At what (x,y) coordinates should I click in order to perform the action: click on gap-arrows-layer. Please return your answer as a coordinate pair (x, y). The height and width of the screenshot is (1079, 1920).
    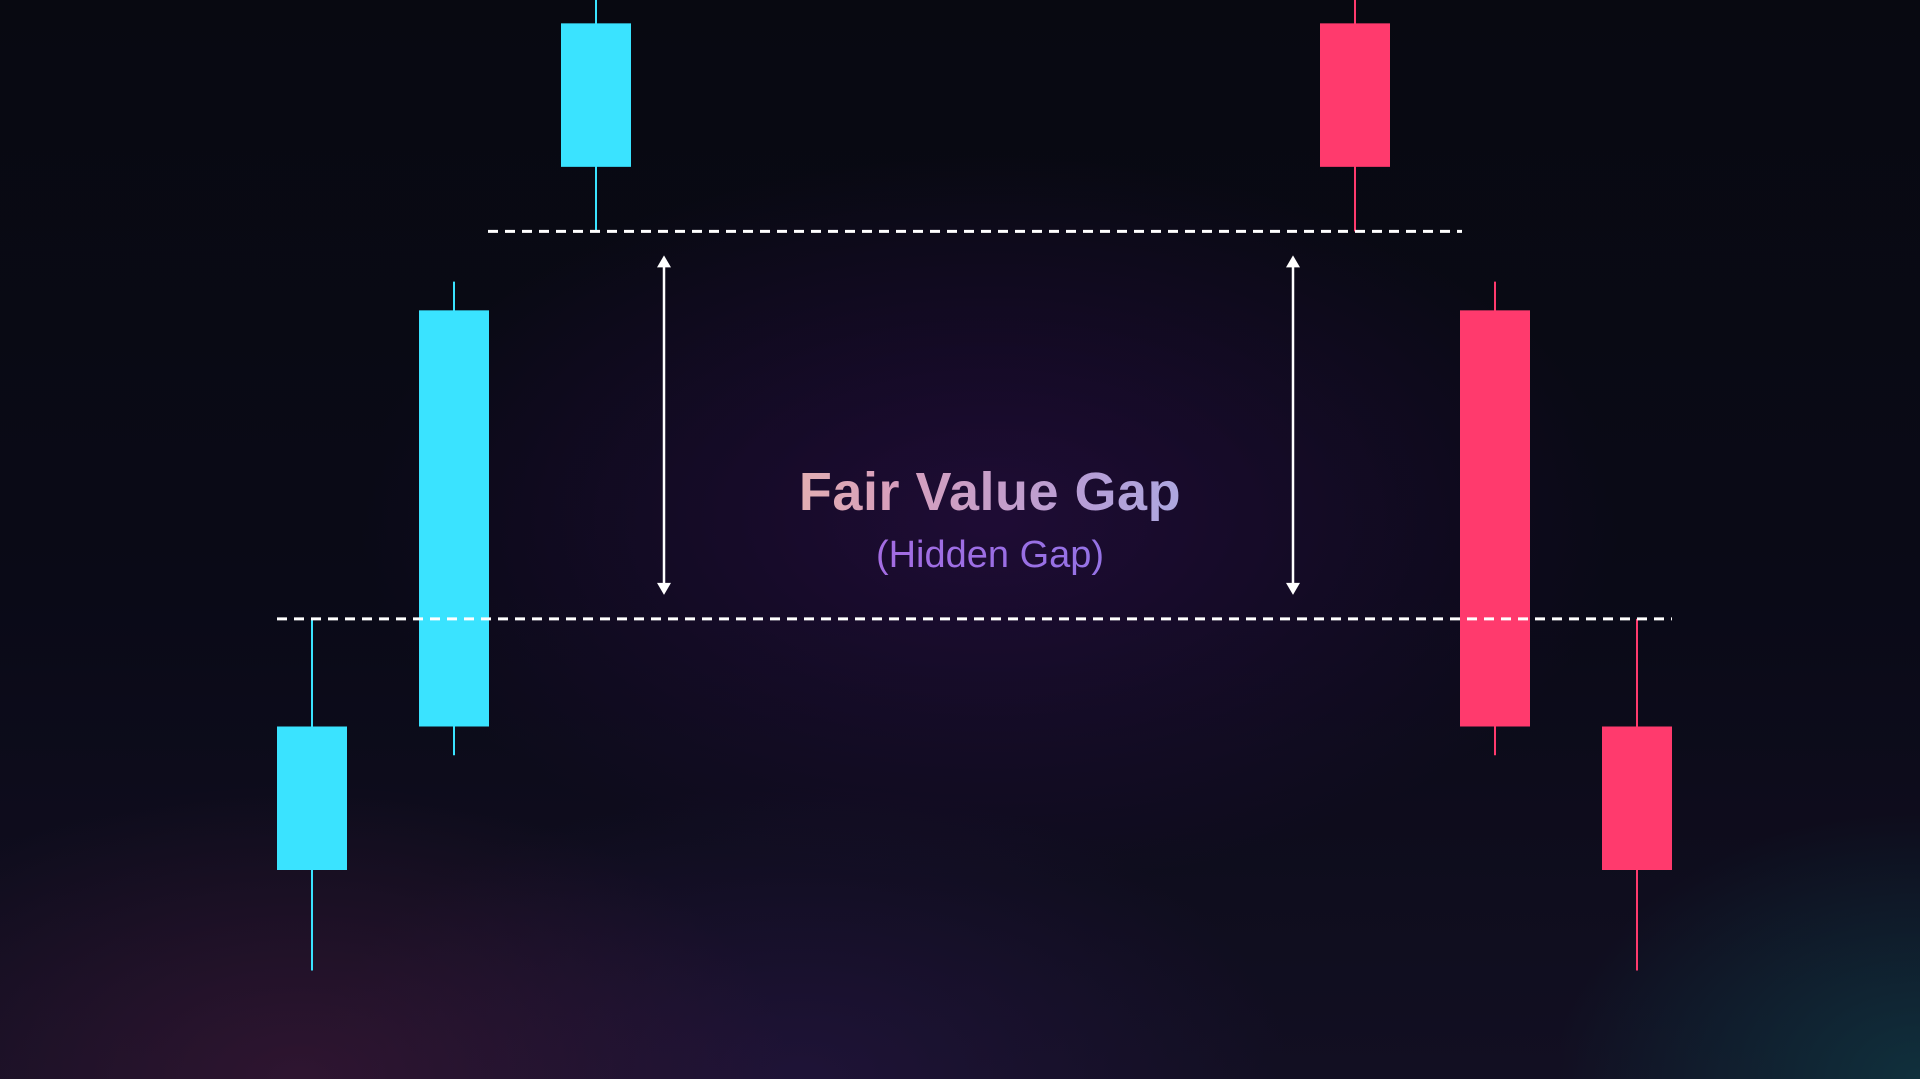
    Looking at the image, I should click on (978, 425).